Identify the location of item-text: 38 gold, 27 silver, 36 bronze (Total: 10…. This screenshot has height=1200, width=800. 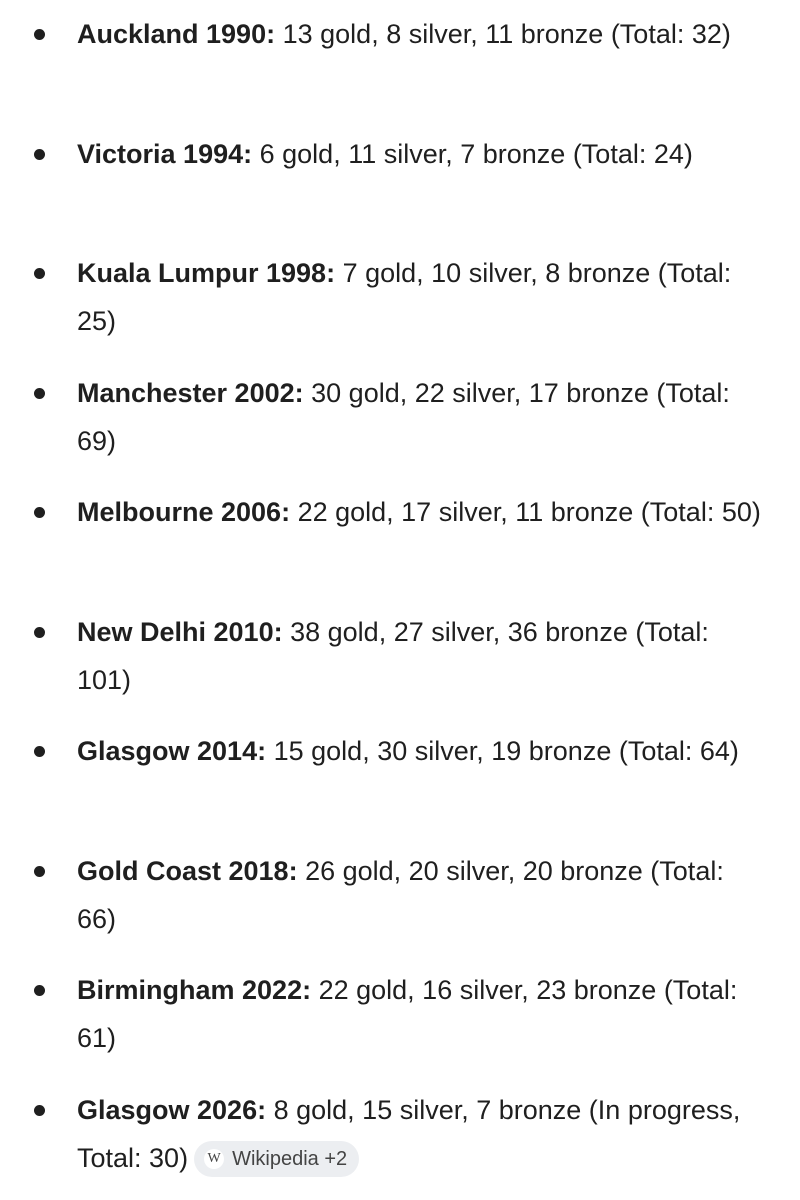
(393, 655).